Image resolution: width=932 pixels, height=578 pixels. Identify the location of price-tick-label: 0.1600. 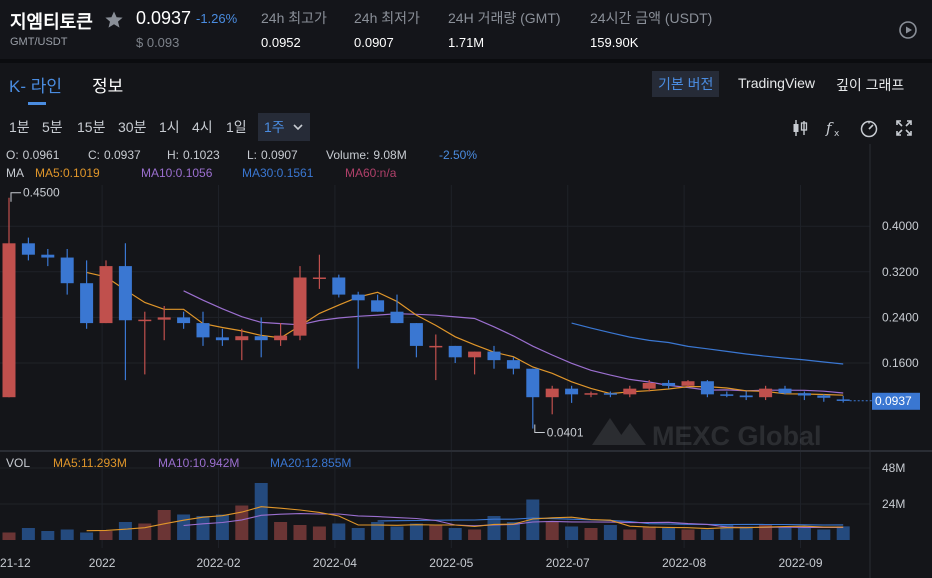
(900, 363).